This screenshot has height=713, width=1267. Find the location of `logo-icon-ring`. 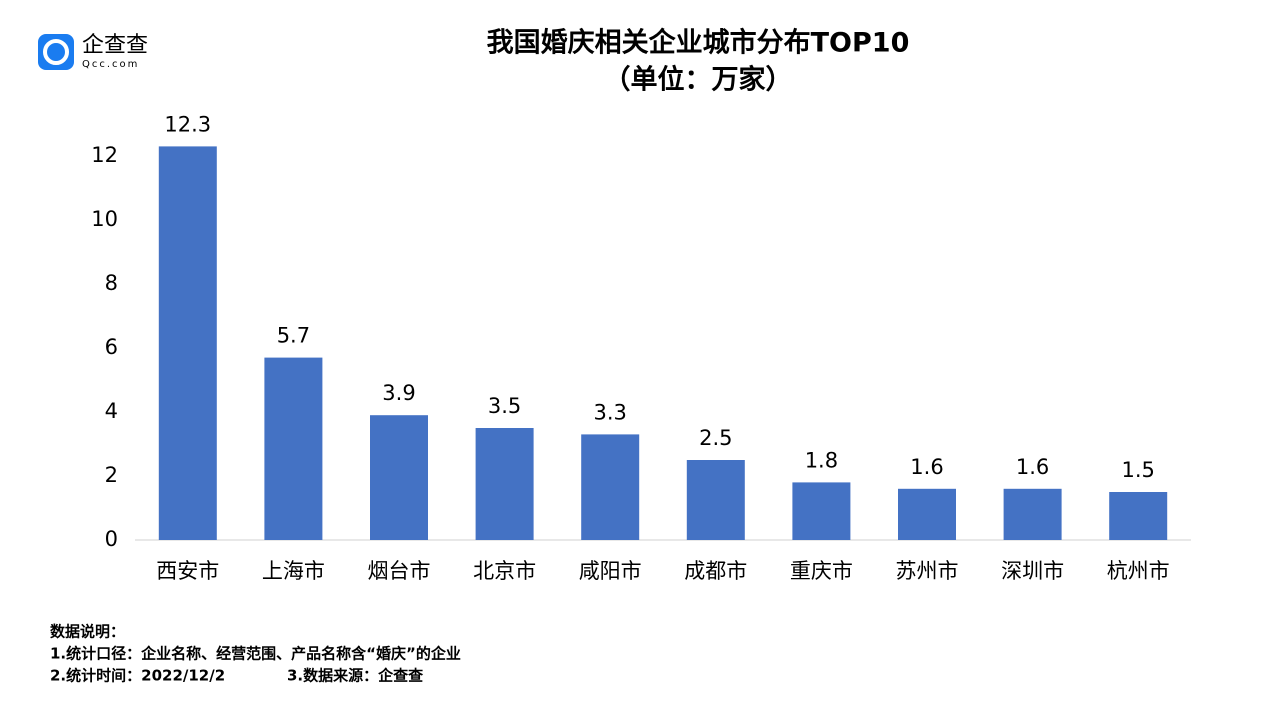

logo-icon-ring is located at coordinates (56, 52).